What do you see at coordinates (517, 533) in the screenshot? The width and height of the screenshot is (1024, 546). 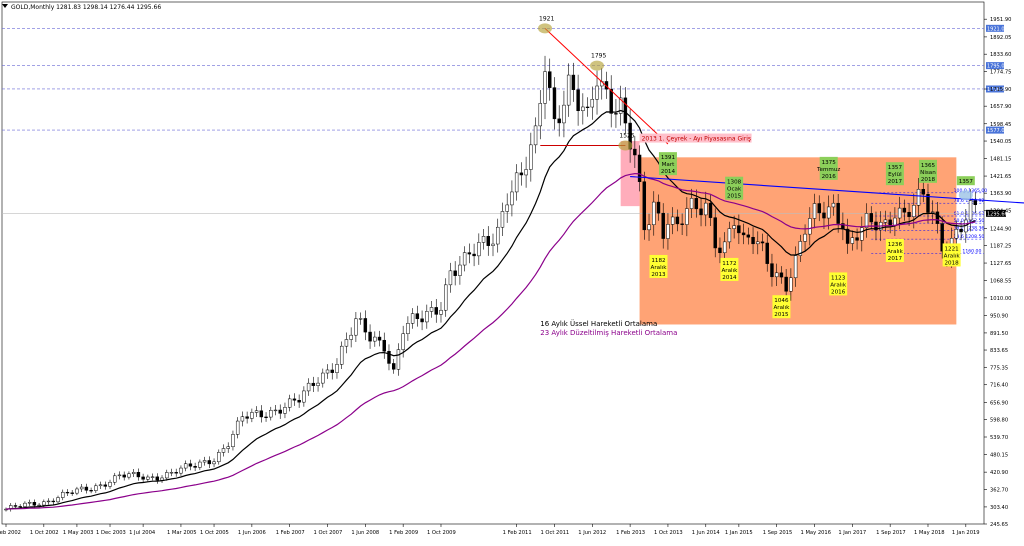 I see `x-tick-label: 1 Feb 2011` at bounding box center [517, 533].